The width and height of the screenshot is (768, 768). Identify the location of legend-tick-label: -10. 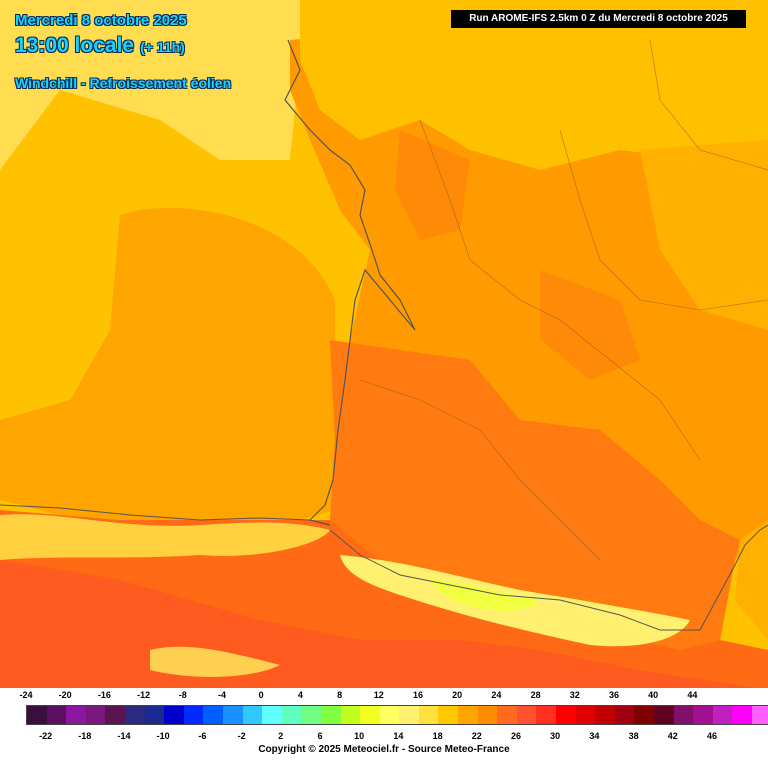
(163, 736).